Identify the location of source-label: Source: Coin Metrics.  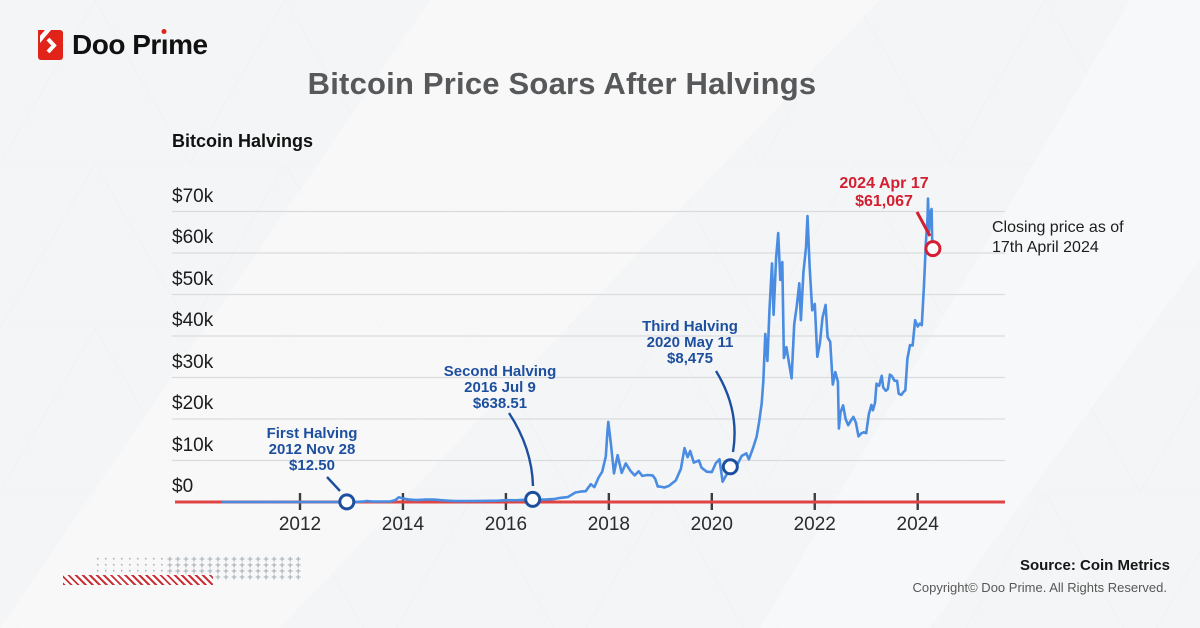
(1094, 565).